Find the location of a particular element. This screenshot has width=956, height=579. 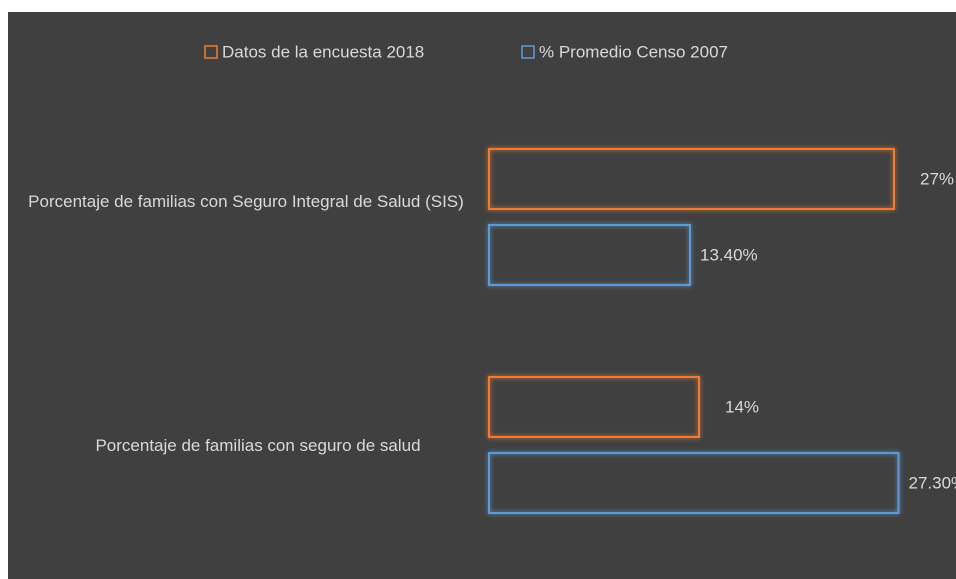

value-label: 27.30% is located at coordinates (932, 482).